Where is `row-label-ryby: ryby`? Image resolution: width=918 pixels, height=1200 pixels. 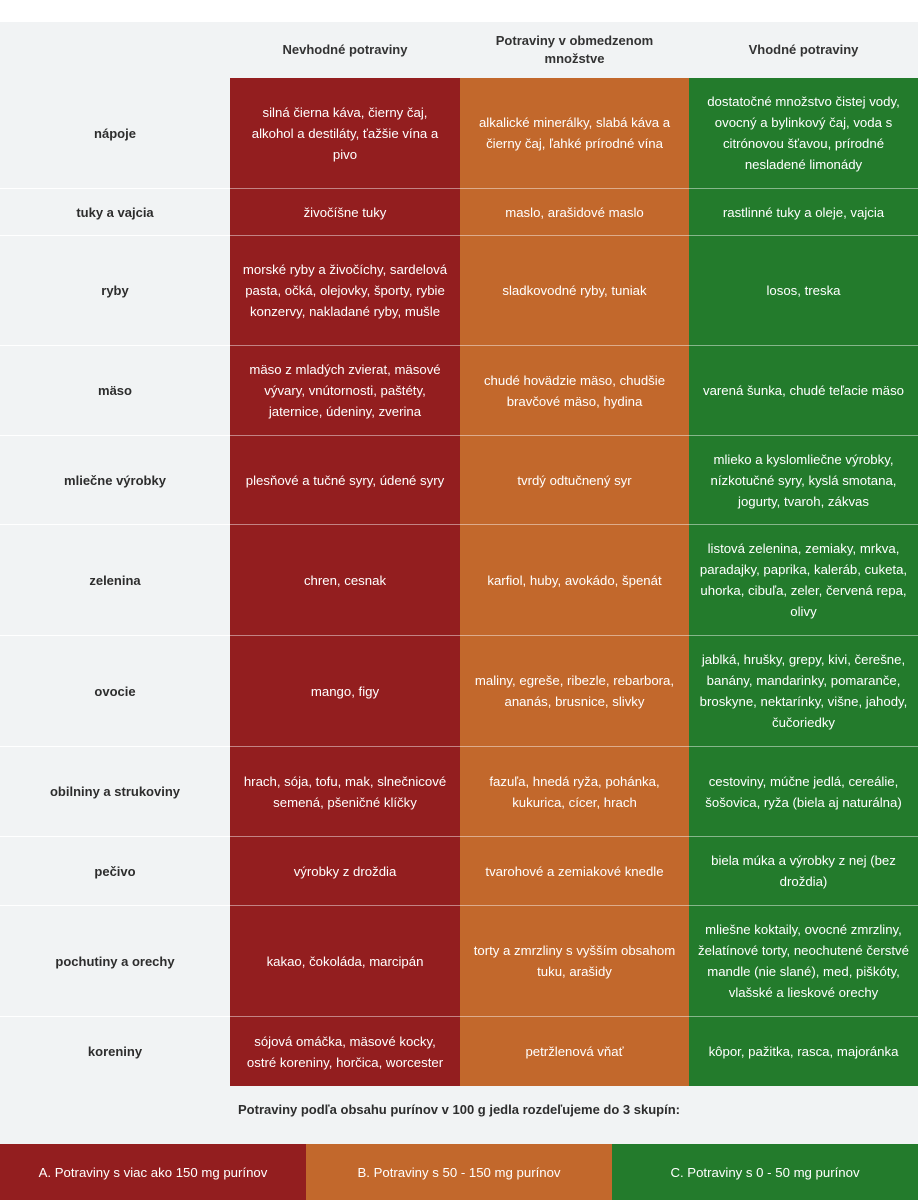 row-label-ryby: ryby is located at coordinates (115, 291).